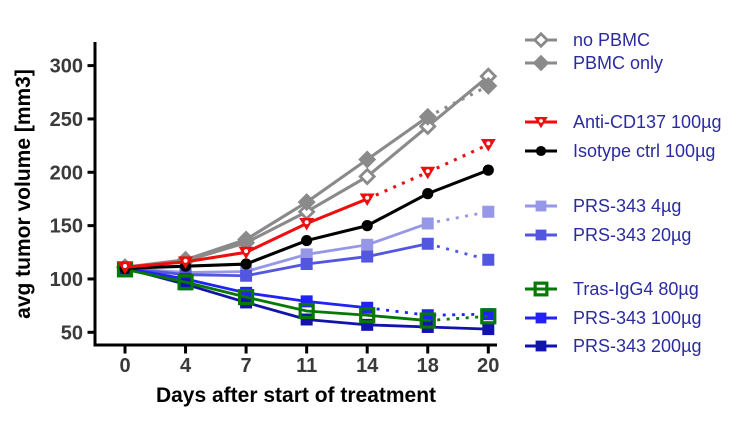 Image resolution: width=739 pixels, height=422 pixels. I want to click on series-tras-igg4-80-g, so click(306, 295).